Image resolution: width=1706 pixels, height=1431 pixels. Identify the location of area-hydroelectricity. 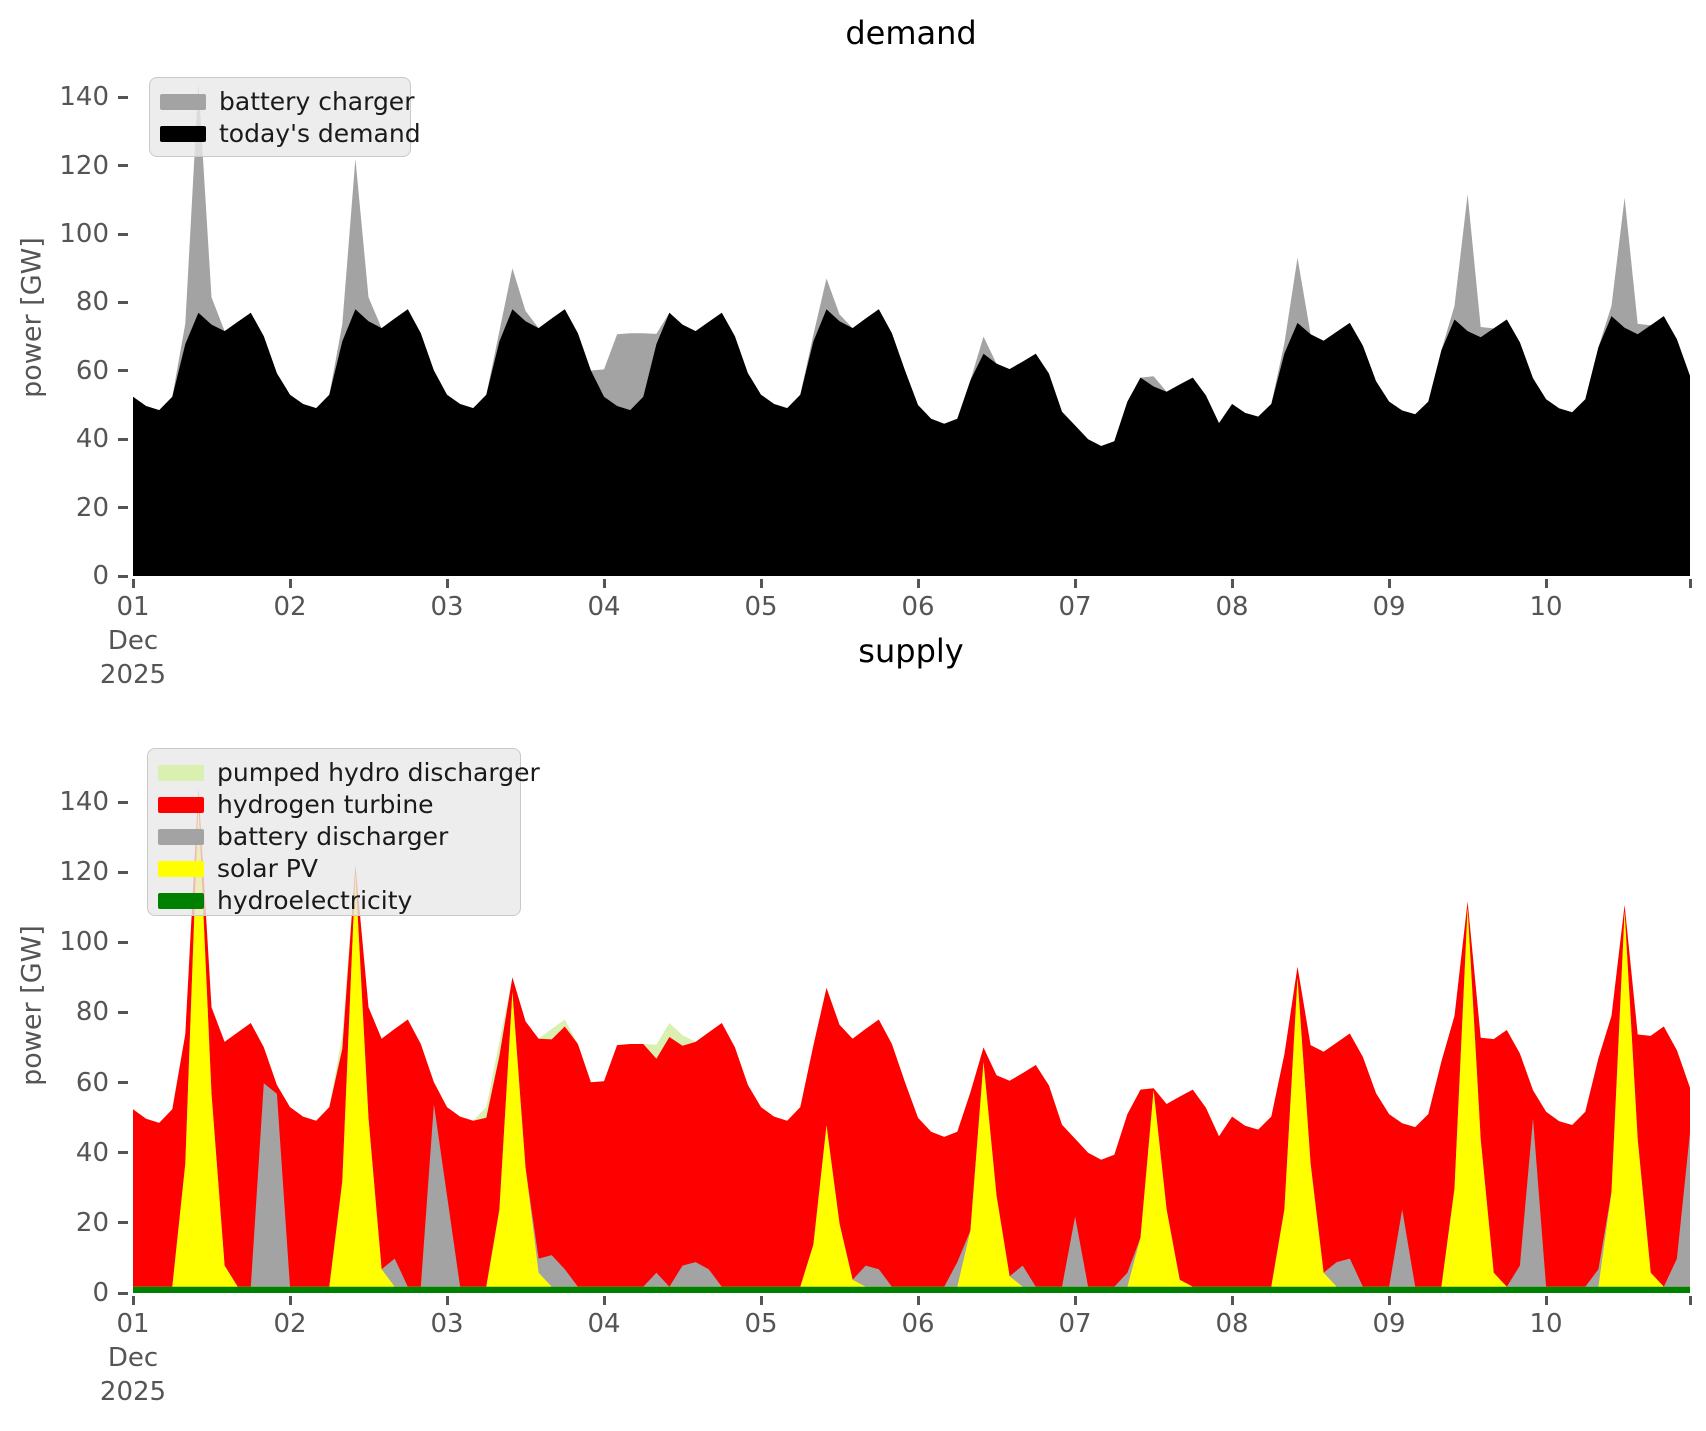
(911, 1289).